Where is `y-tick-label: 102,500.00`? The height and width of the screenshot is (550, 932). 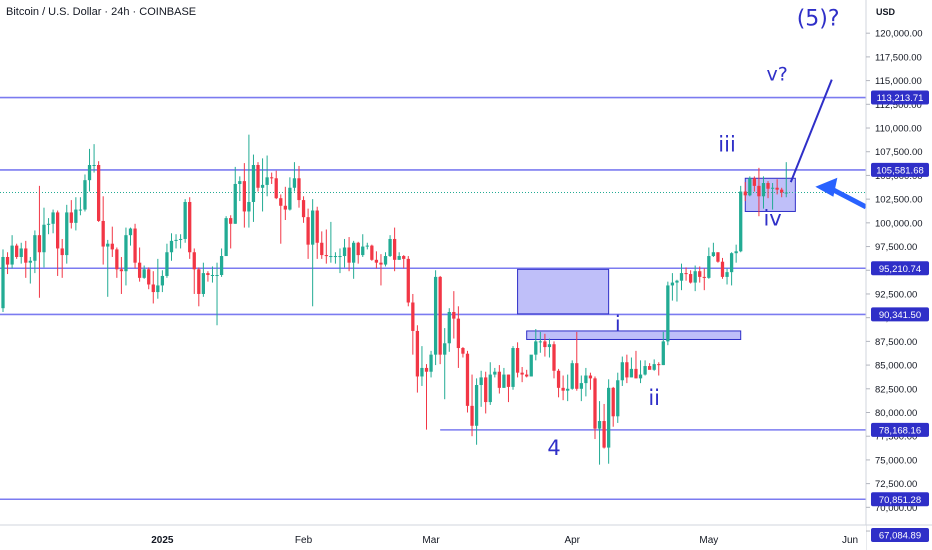
y-tick-label: 102,500.00 is located at coordinates (899, 200).